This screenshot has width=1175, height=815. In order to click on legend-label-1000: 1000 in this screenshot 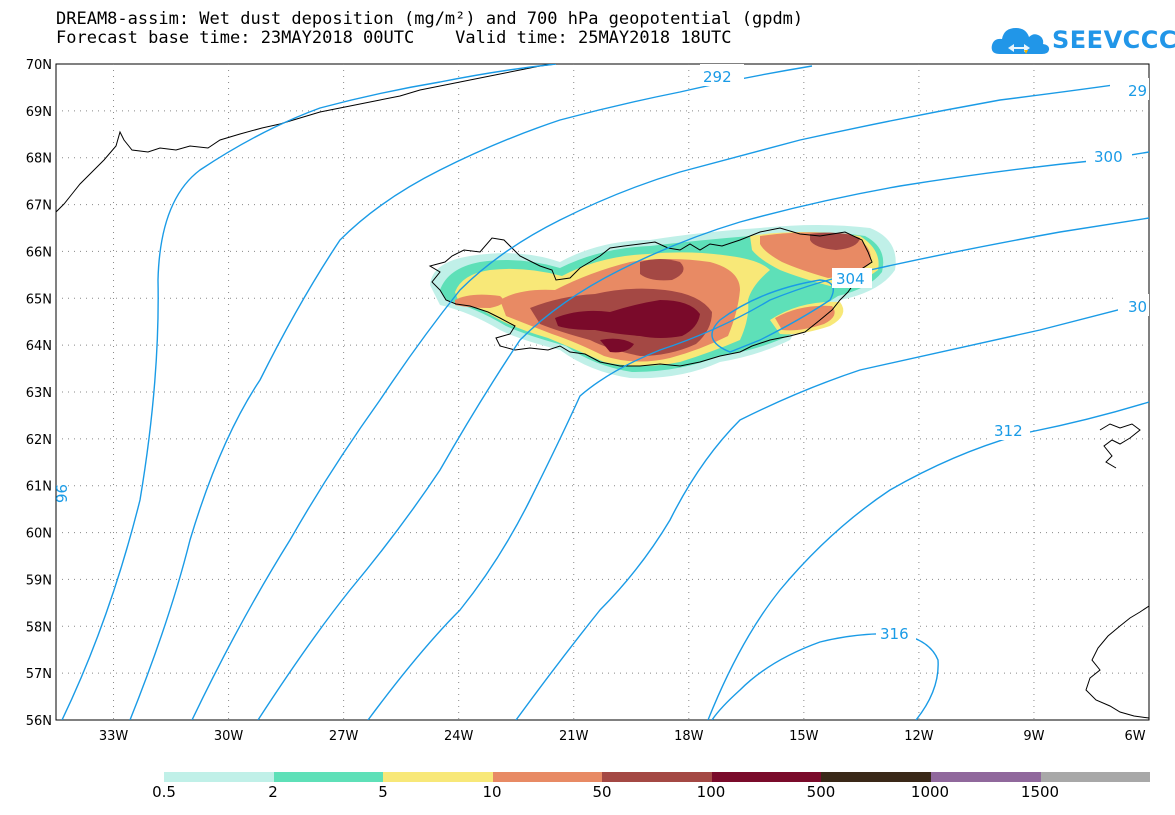, I will do `click(930, 792)`.